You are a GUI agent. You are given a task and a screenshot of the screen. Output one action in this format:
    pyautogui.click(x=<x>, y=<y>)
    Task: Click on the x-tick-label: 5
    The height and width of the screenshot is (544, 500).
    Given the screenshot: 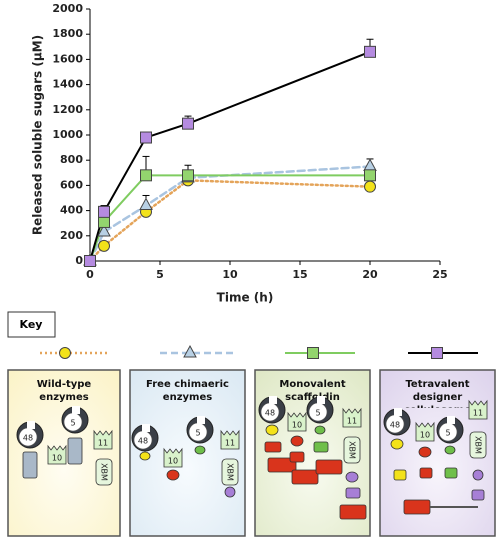 What is the action you would take?
    pyautogui.click(x=160, y=274)
    